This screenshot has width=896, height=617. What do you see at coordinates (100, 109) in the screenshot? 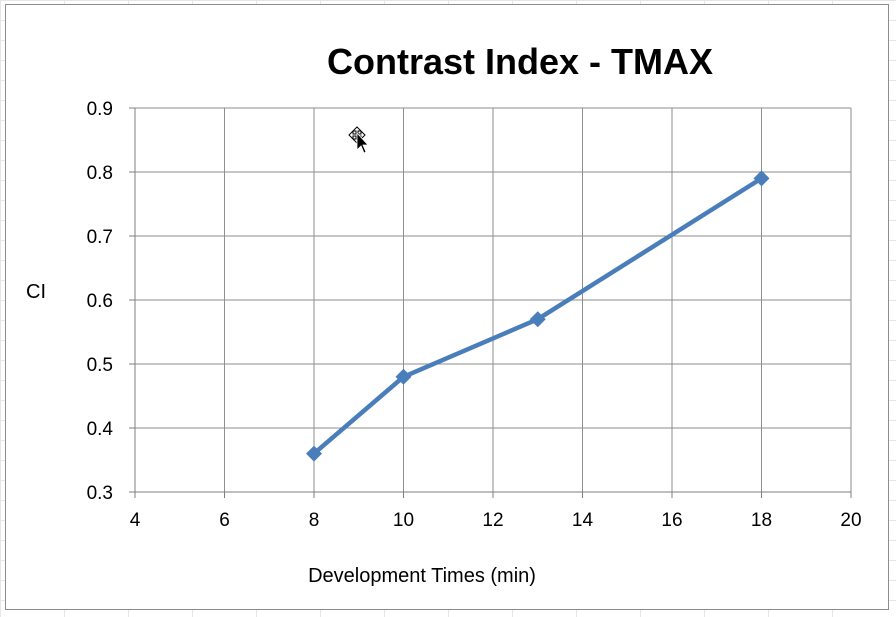
I see `y-tick-label: 0.9` at bounding box center [100, 109].